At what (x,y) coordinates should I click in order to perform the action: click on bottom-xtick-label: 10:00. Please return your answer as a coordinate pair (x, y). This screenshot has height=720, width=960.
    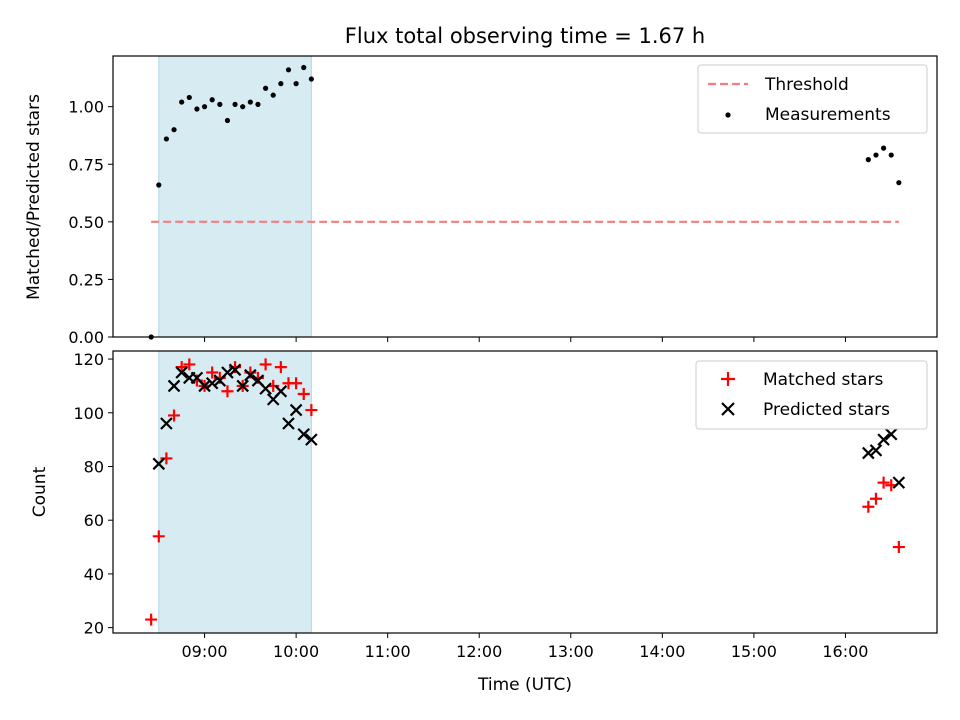
    Looking at the image, I should click on (296, 651).